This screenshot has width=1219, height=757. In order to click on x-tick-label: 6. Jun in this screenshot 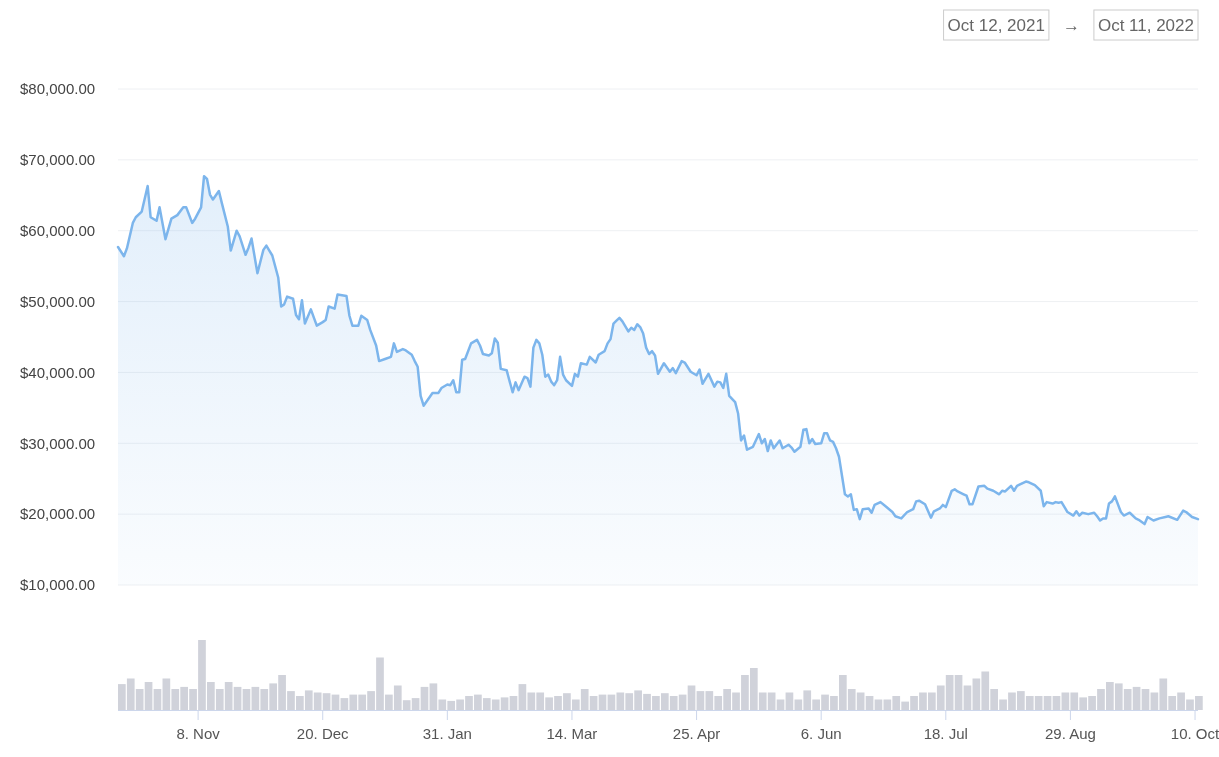, I will do `click(821, 733)`.